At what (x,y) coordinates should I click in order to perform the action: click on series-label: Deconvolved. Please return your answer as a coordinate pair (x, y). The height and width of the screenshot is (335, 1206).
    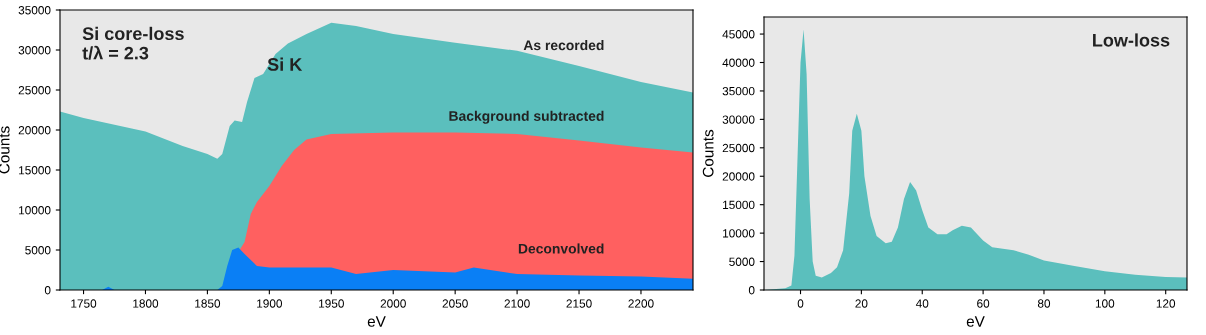
    Looking at the image, I should click on (561, 248).